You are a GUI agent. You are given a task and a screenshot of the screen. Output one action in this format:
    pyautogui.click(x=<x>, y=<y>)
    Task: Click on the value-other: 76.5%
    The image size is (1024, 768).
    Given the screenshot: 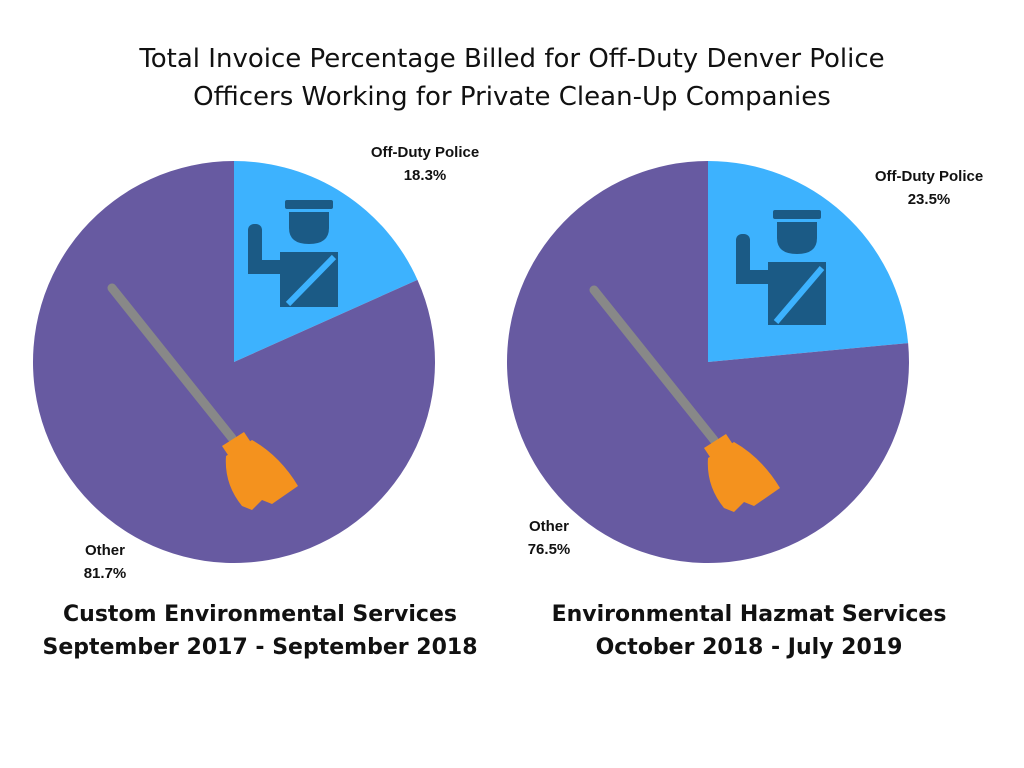 What is the action you would take?
    pyautogui.click(x=549, y=549)
    